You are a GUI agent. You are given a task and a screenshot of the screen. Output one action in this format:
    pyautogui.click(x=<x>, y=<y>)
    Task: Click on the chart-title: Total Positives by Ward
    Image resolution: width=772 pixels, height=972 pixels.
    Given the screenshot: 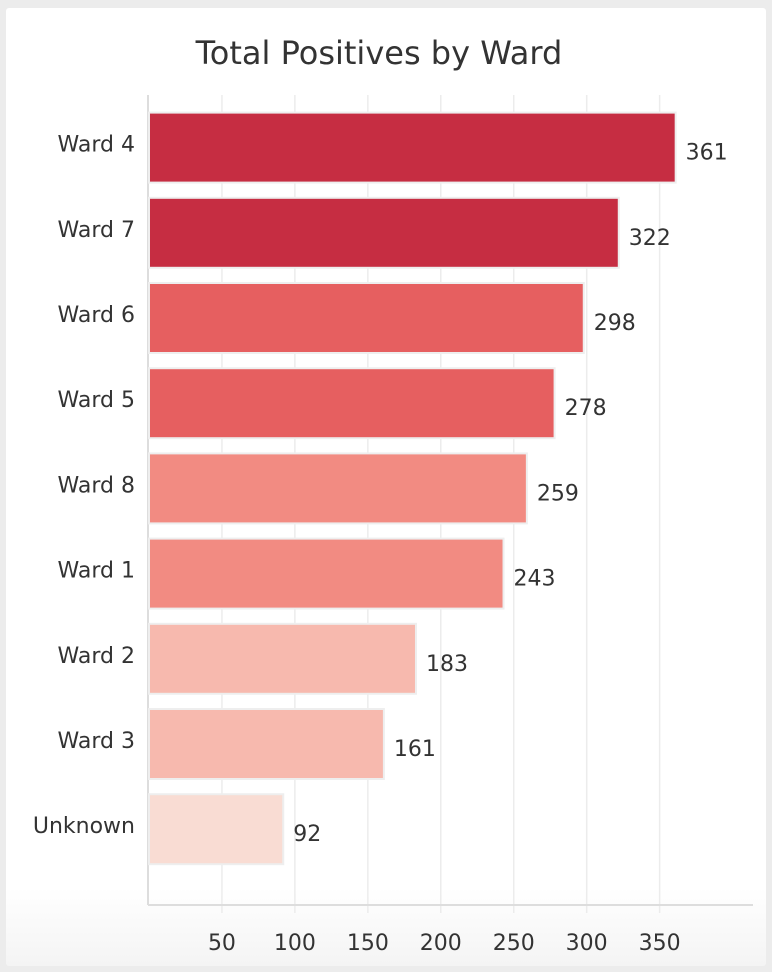 What is the action you would take?
    pyautogui.click(x=379, y=53)
    